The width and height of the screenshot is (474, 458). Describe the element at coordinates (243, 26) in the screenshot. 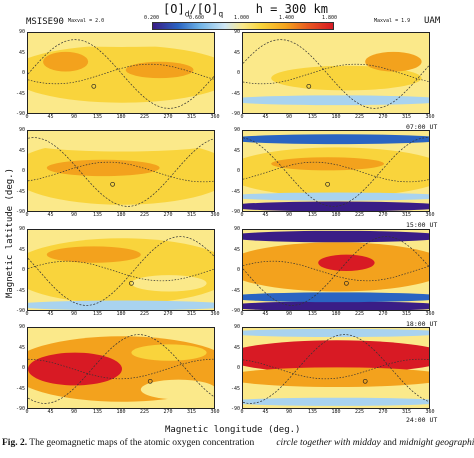

I see `colorbar` at that location.